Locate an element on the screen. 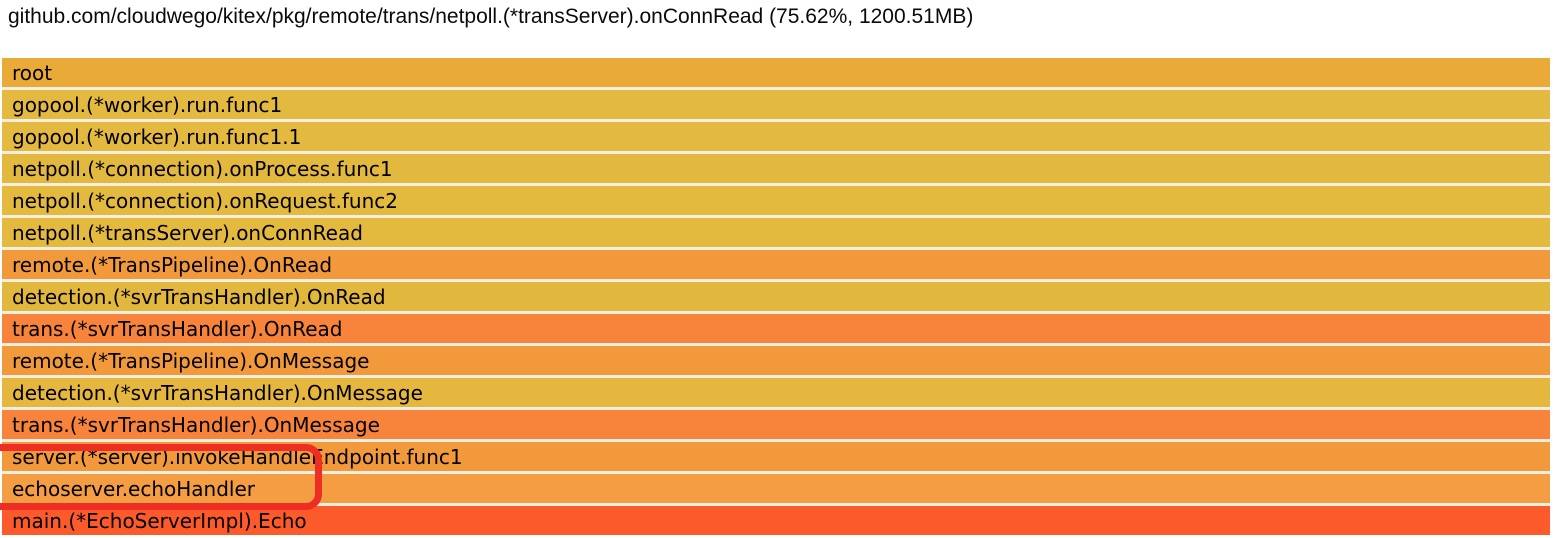 The height and width of the screenshot is (538, 1556). frame-label: trans.(*svrTransHandler).OnMessage is located at coordinates (196, 424).